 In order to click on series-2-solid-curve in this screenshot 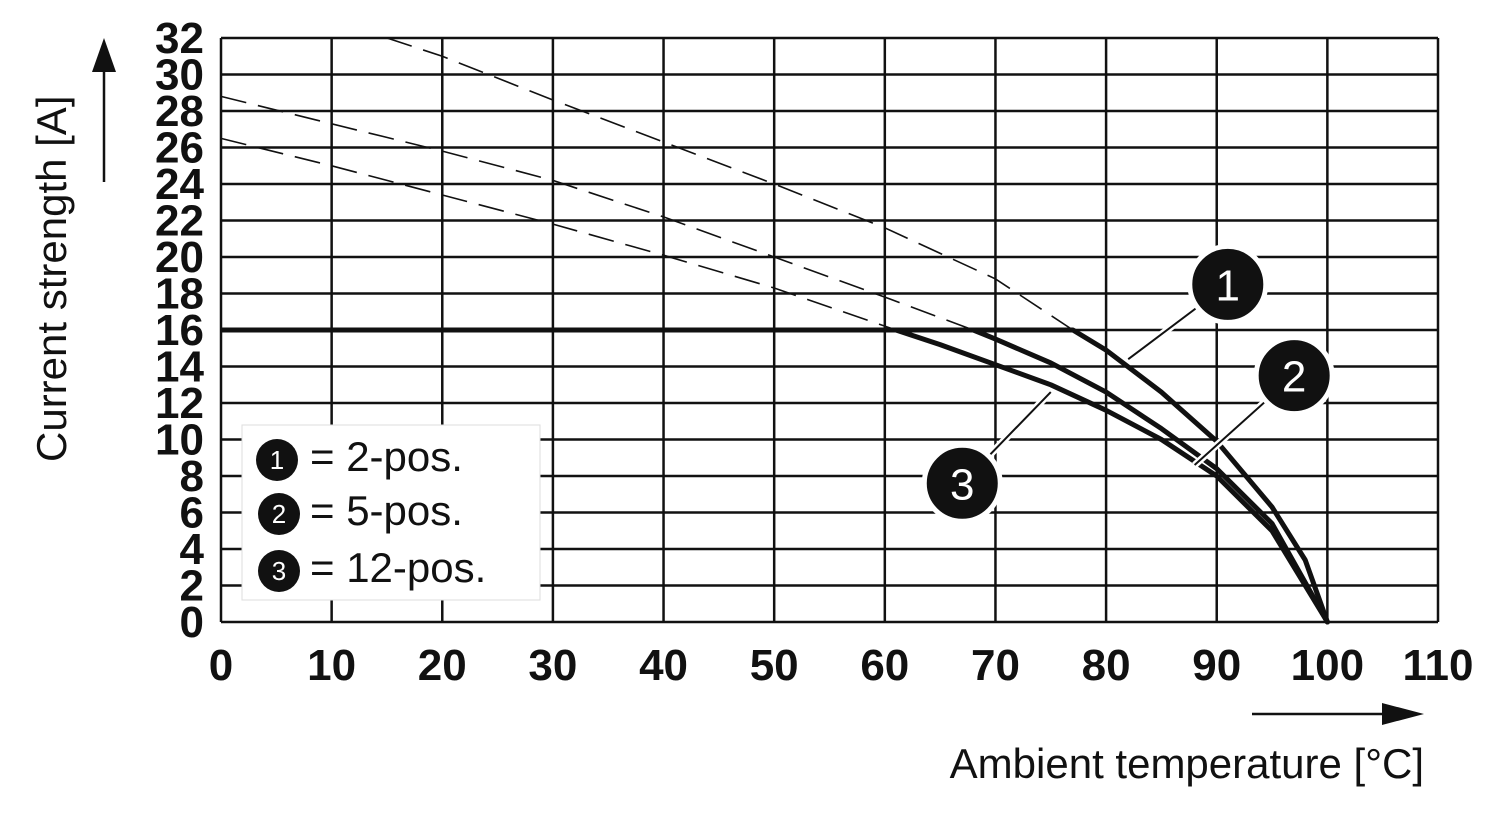, I will do `click(1150, 476)`.